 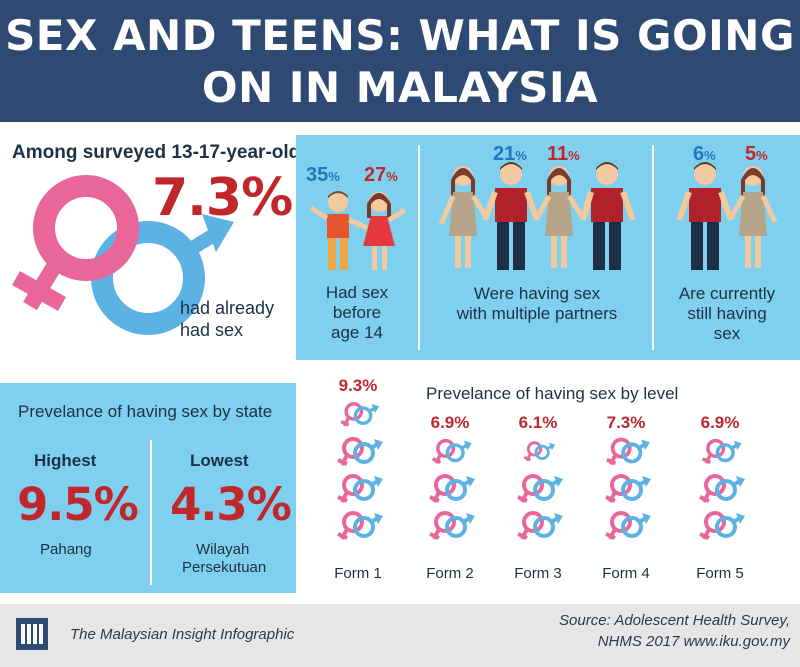 What do you see at coordinates (510, 154) in the screenshot?
I see `multiple-male-pct: 21%` at bounding box center [510, 154].